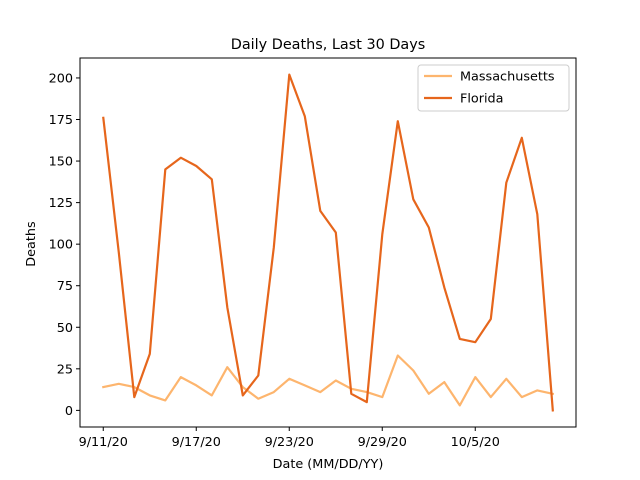 Image resolution: width=640 pixels, height=480 pixels. I want to click on chart-title: Daily Deaths, Last 30 Days, so click(328, 45).